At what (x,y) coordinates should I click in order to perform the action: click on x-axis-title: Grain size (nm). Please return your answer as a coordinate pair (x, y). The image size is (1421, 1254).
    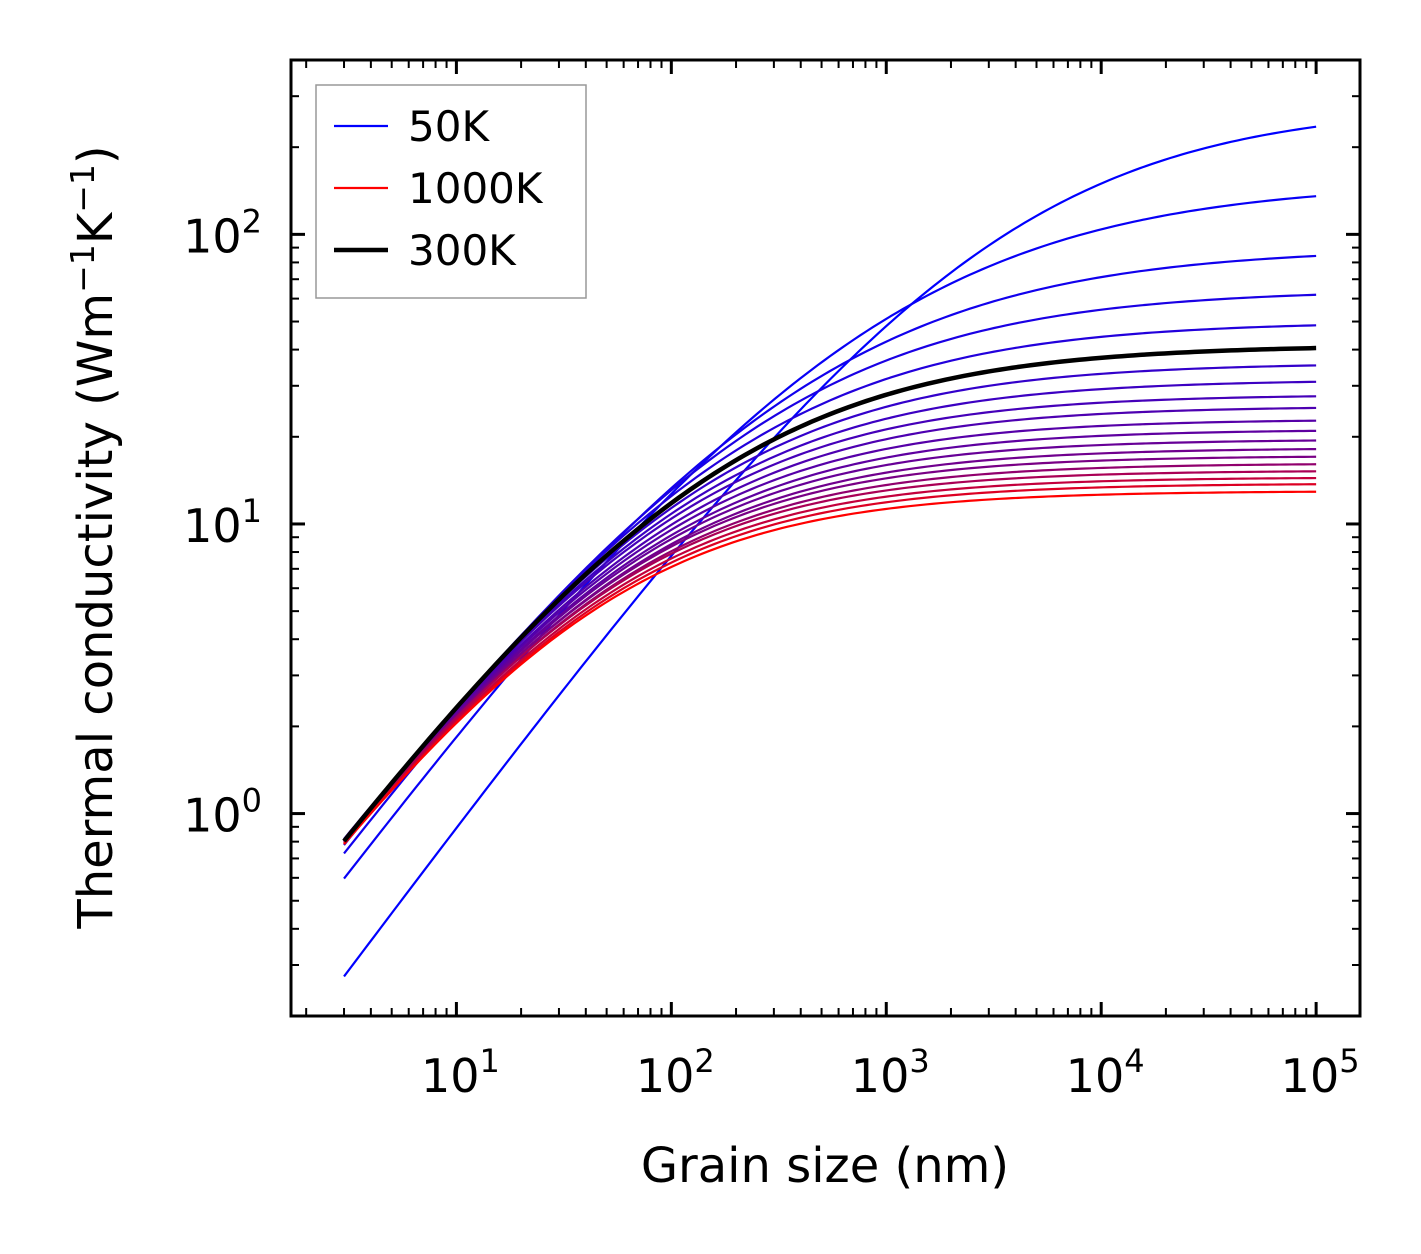
    Looking at the image, I should click on (825, 1166).